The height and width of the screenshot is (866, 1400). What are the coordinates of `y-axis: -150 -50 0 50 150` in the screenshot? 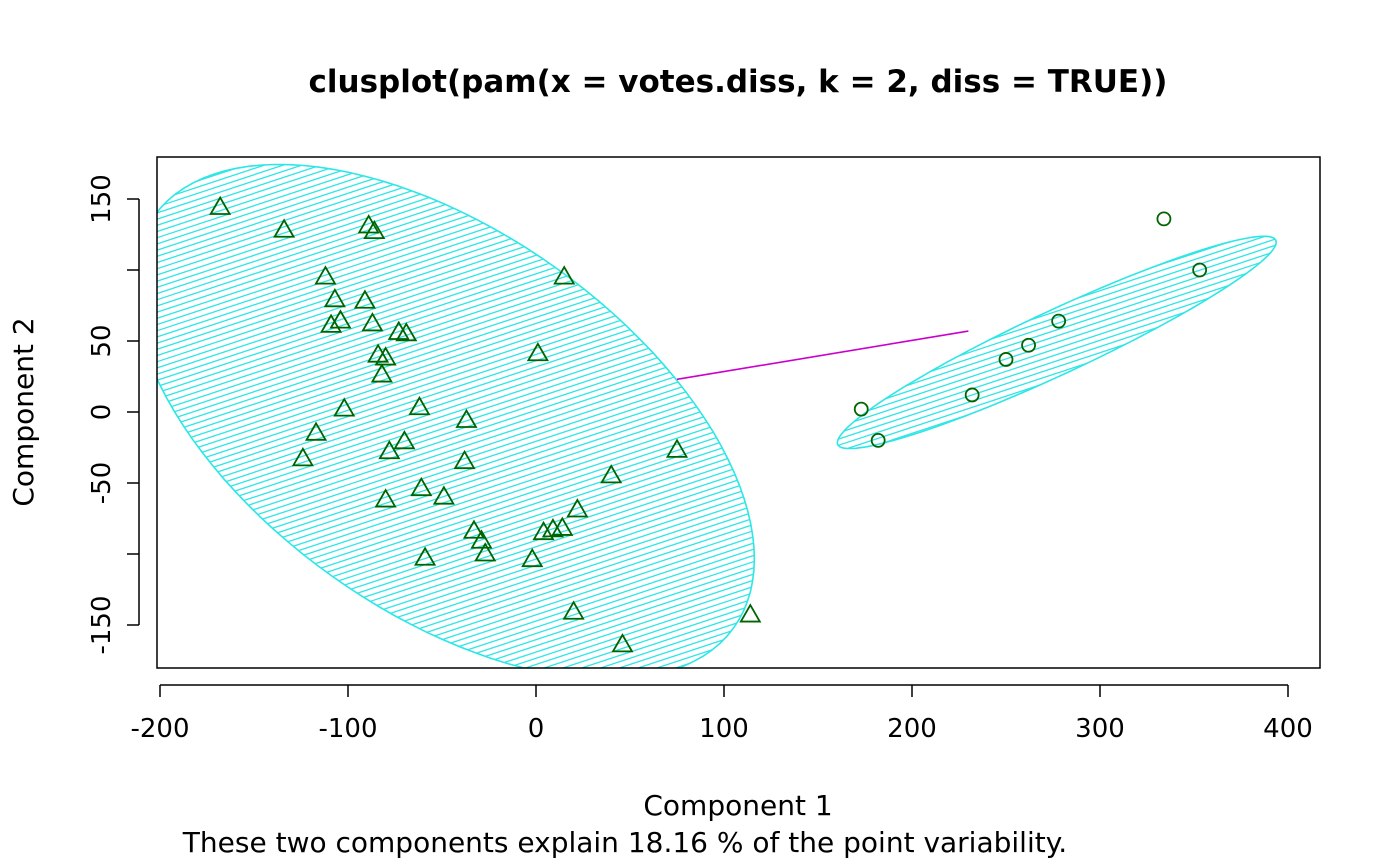 It's located at (113, 414).